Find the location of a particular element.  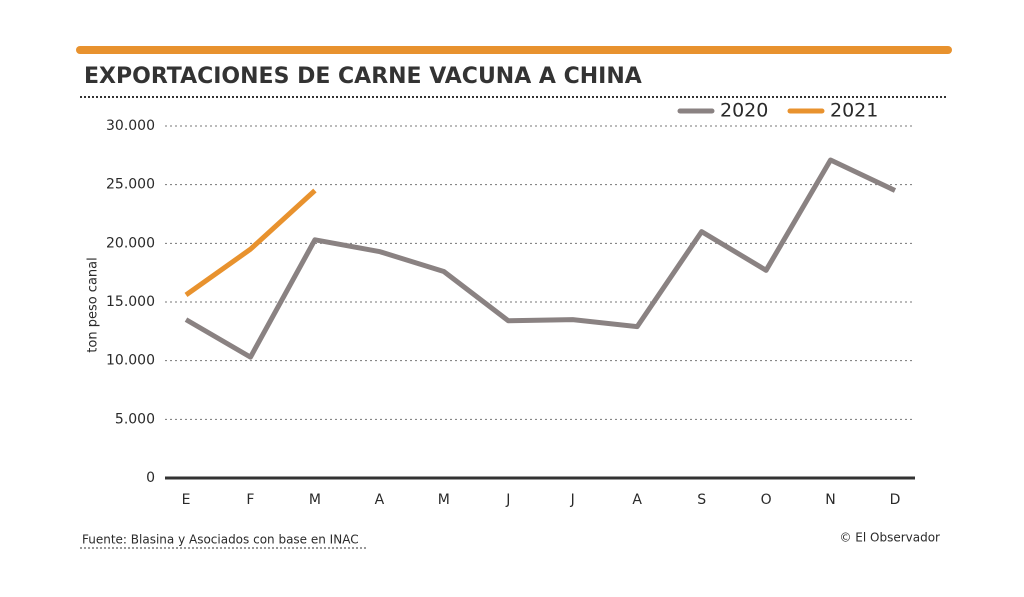

y-axis-label: ton peso canal is located at coordinates (93, 304).